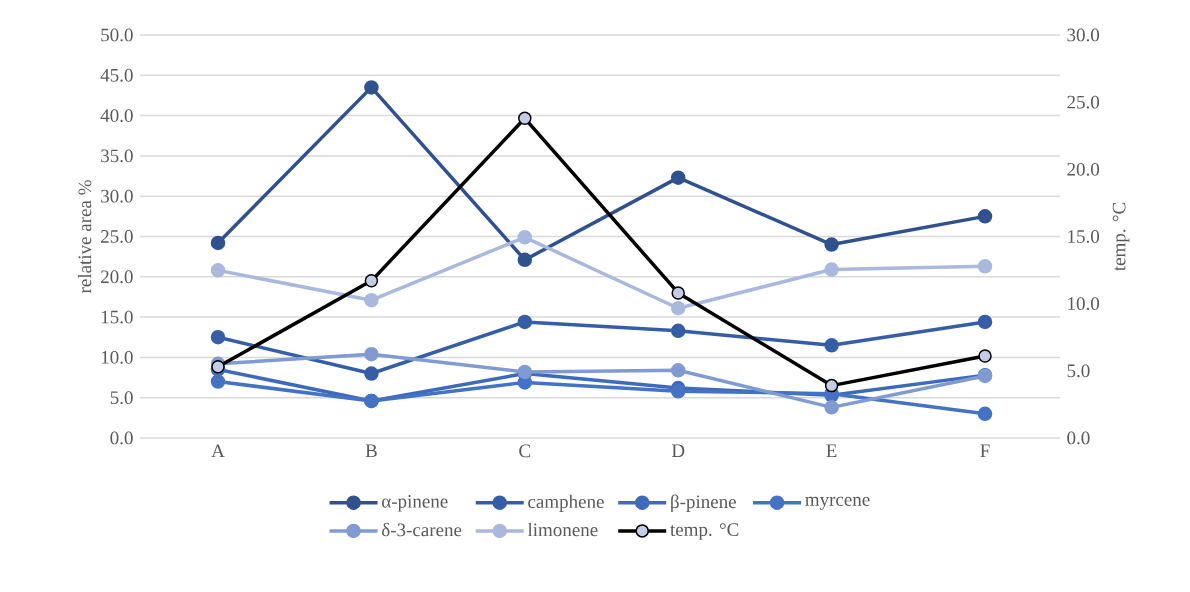 The width and height of the screenshot is (1190, 592). Describe the element at coordinates (117, 196) in the screenshot. I see `y-tick-label: 30.0` at that location.